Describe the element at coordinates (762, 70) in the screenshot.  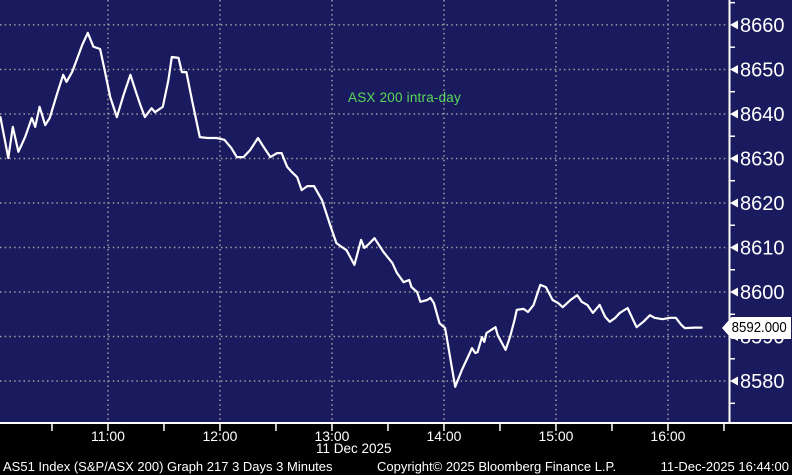
I see `y-tick-label: 8650` at that location.